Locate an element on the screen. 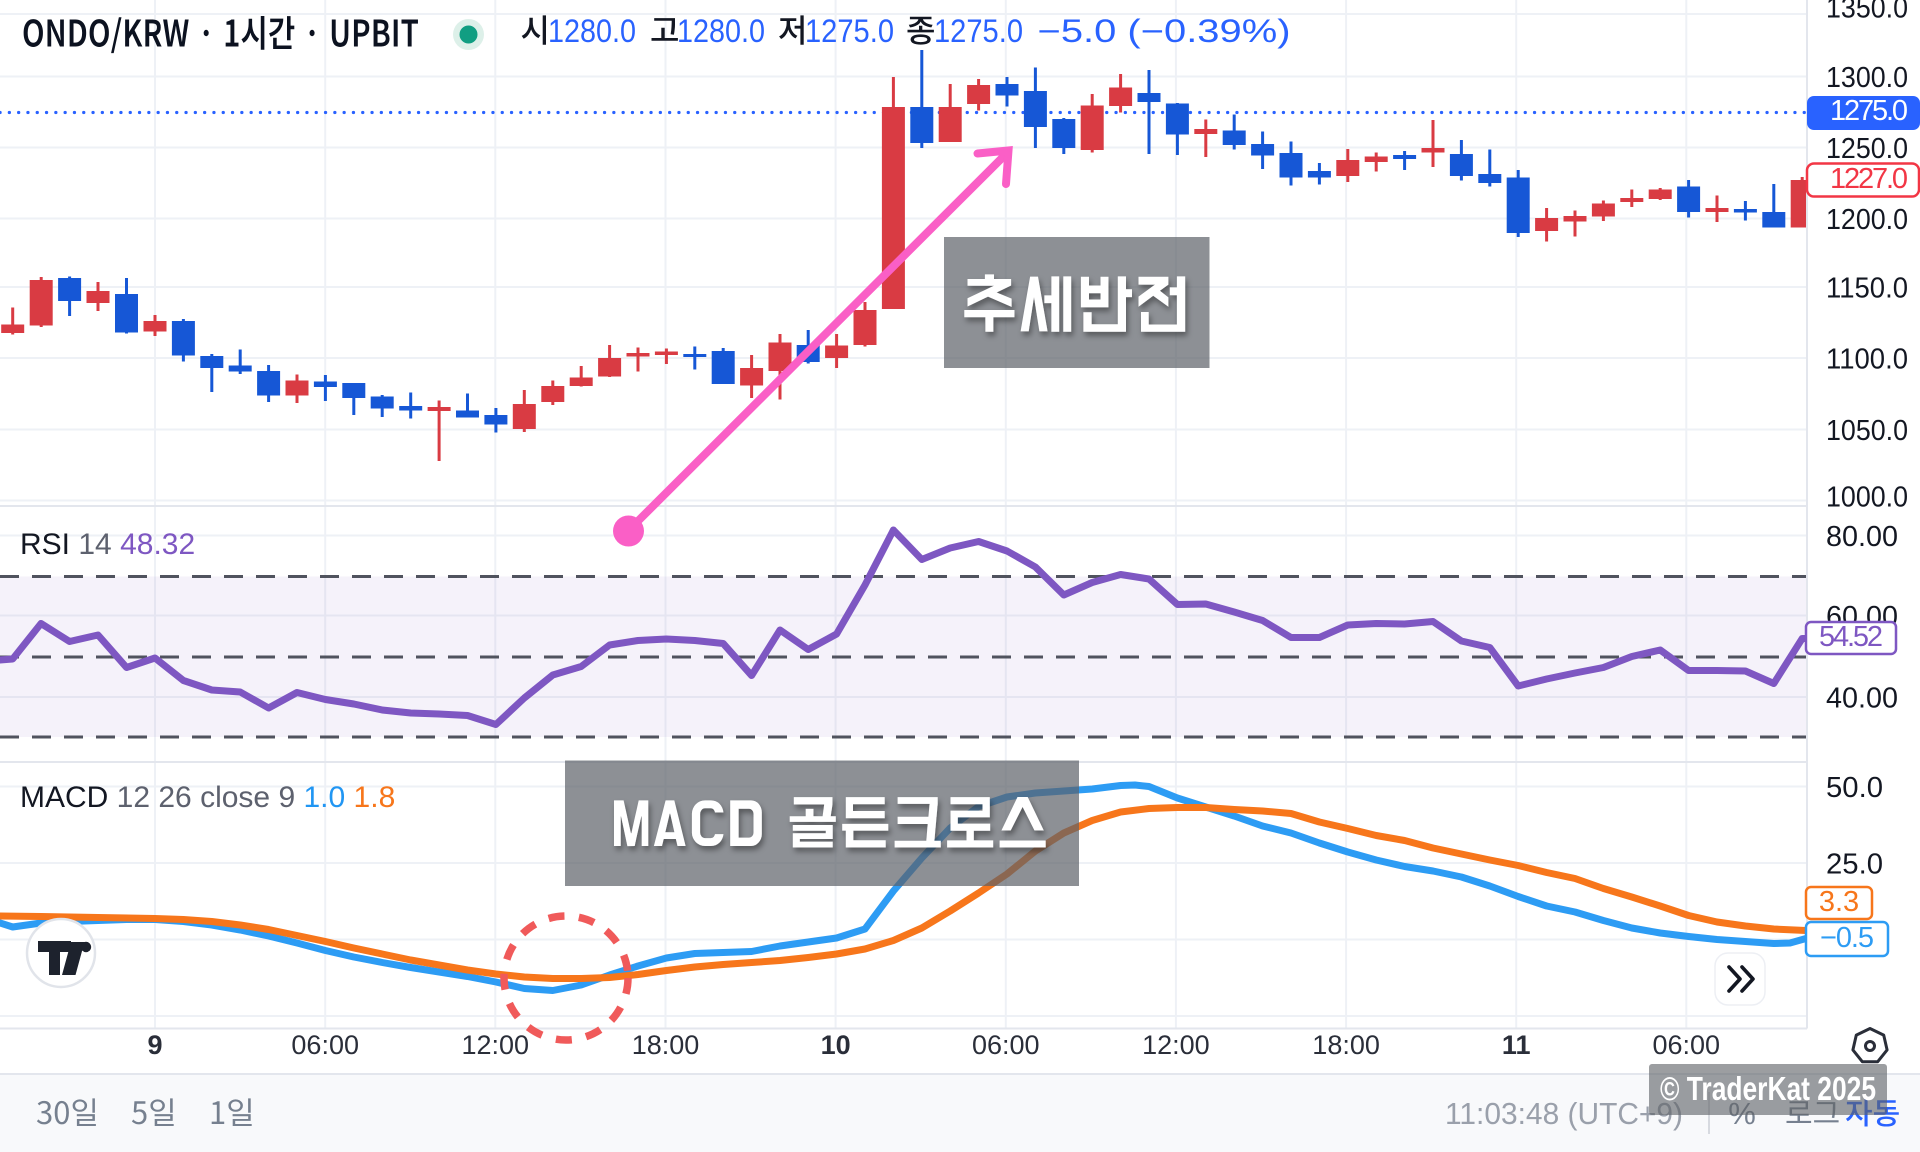  svg-text: 1227.0 is located at coordinates (1869, 179).